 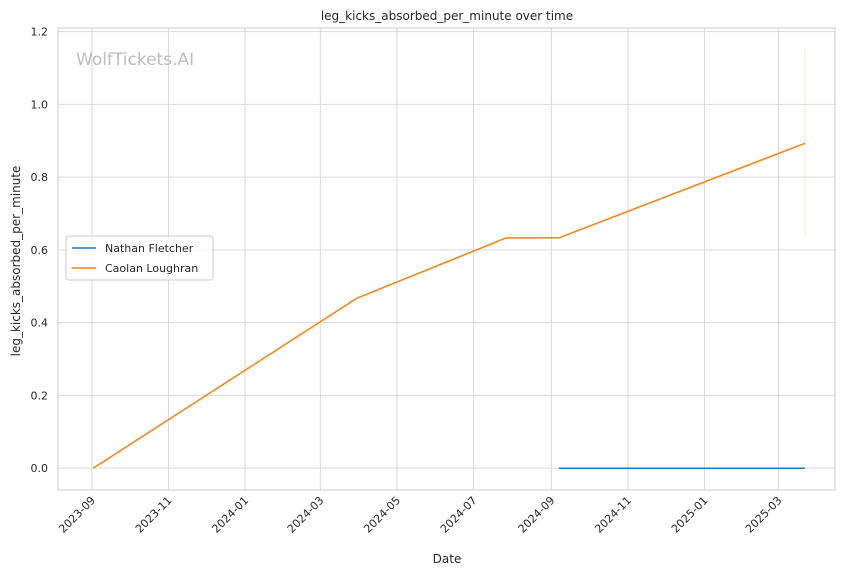 I want to click on y-tick-label: 0.8, so click(x=40, y=177).